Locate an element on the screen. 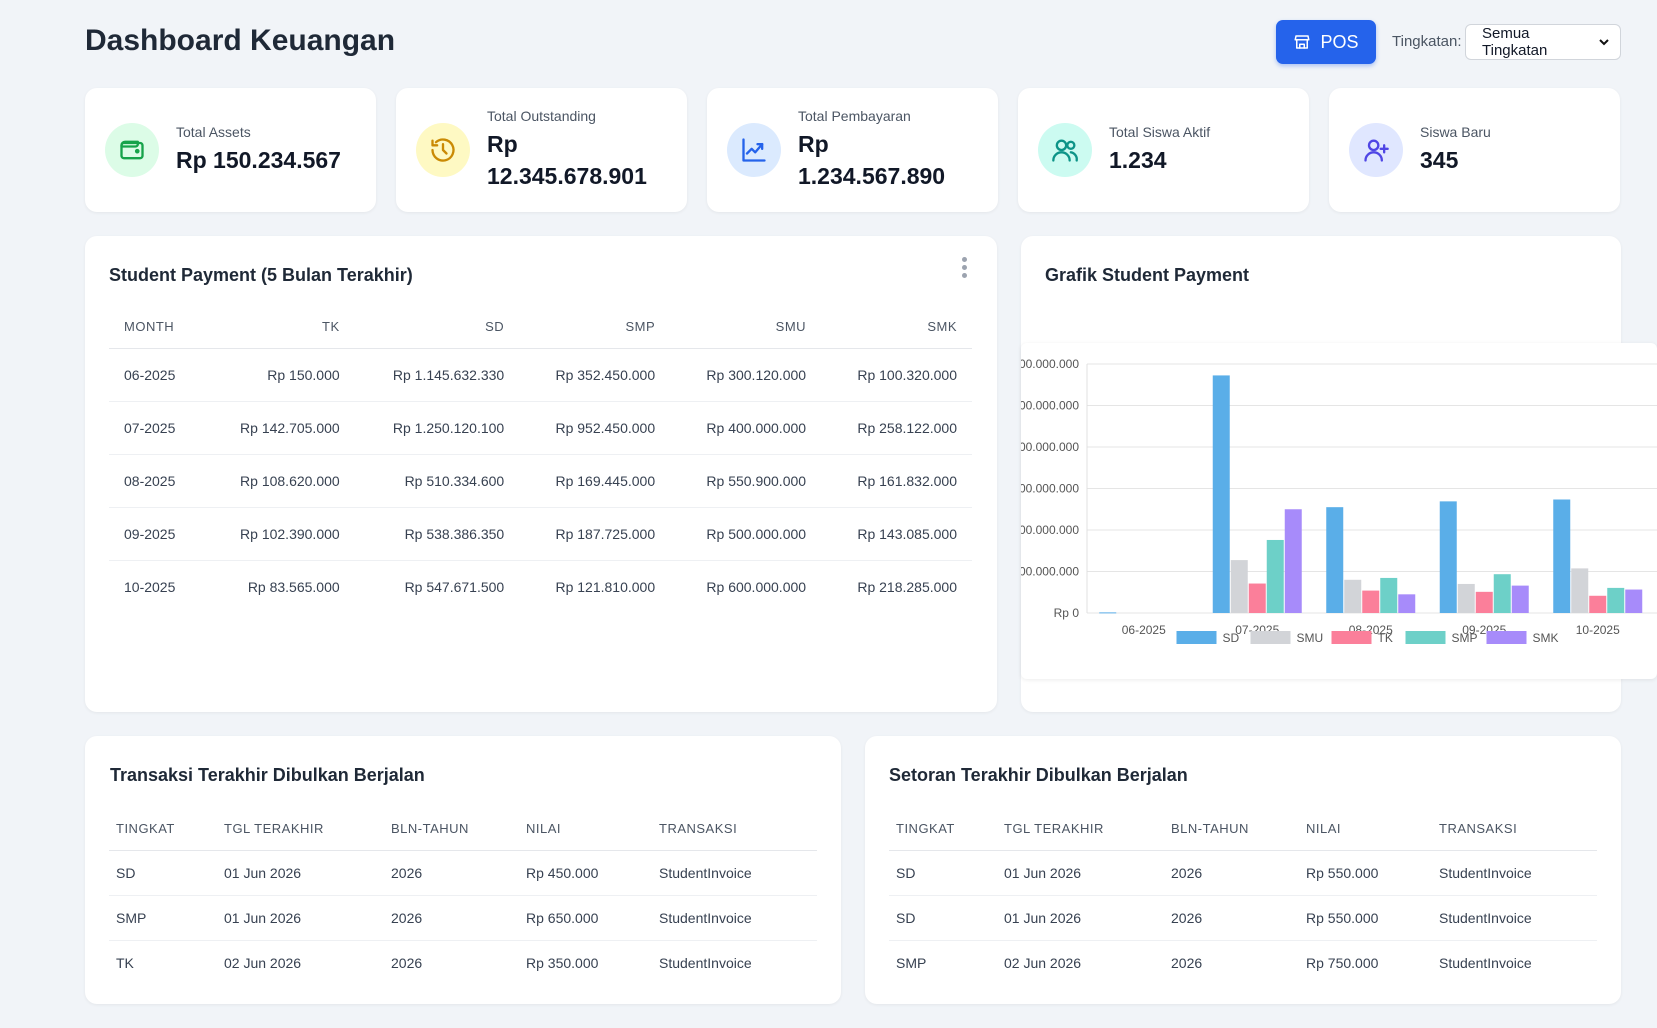 Image resolution: width=1657 pixels, height=1028 pixels. trend-up-icon is located at coordinates (754, 150).